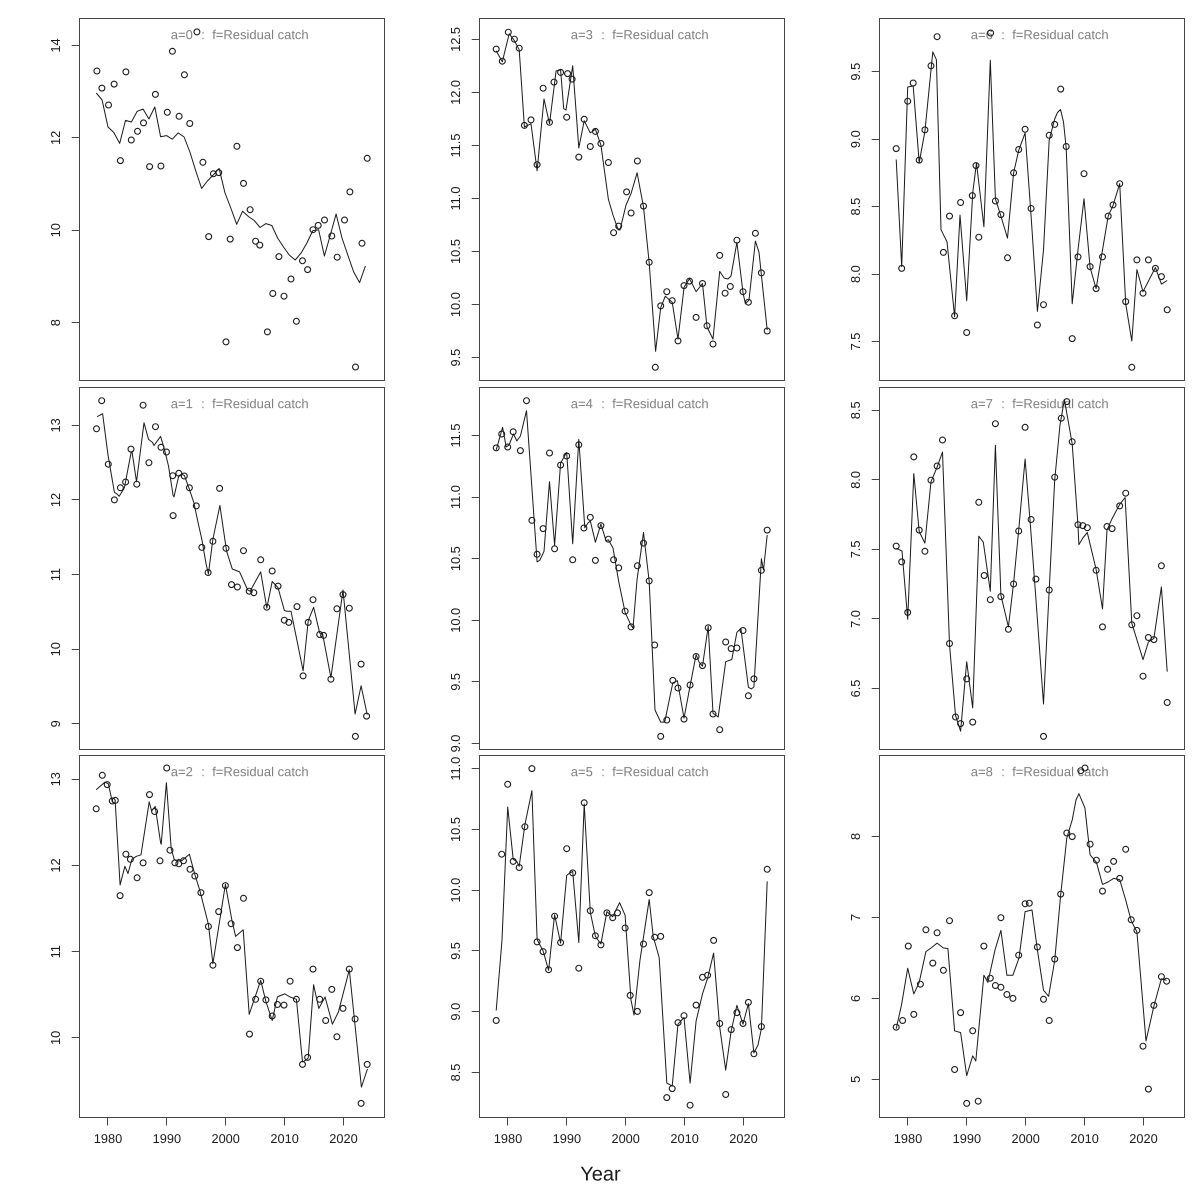  What do you see at coordinates (855, 619) in the screenshot?
I see `svg-text: 7.0` at bounding box center [855, 619].